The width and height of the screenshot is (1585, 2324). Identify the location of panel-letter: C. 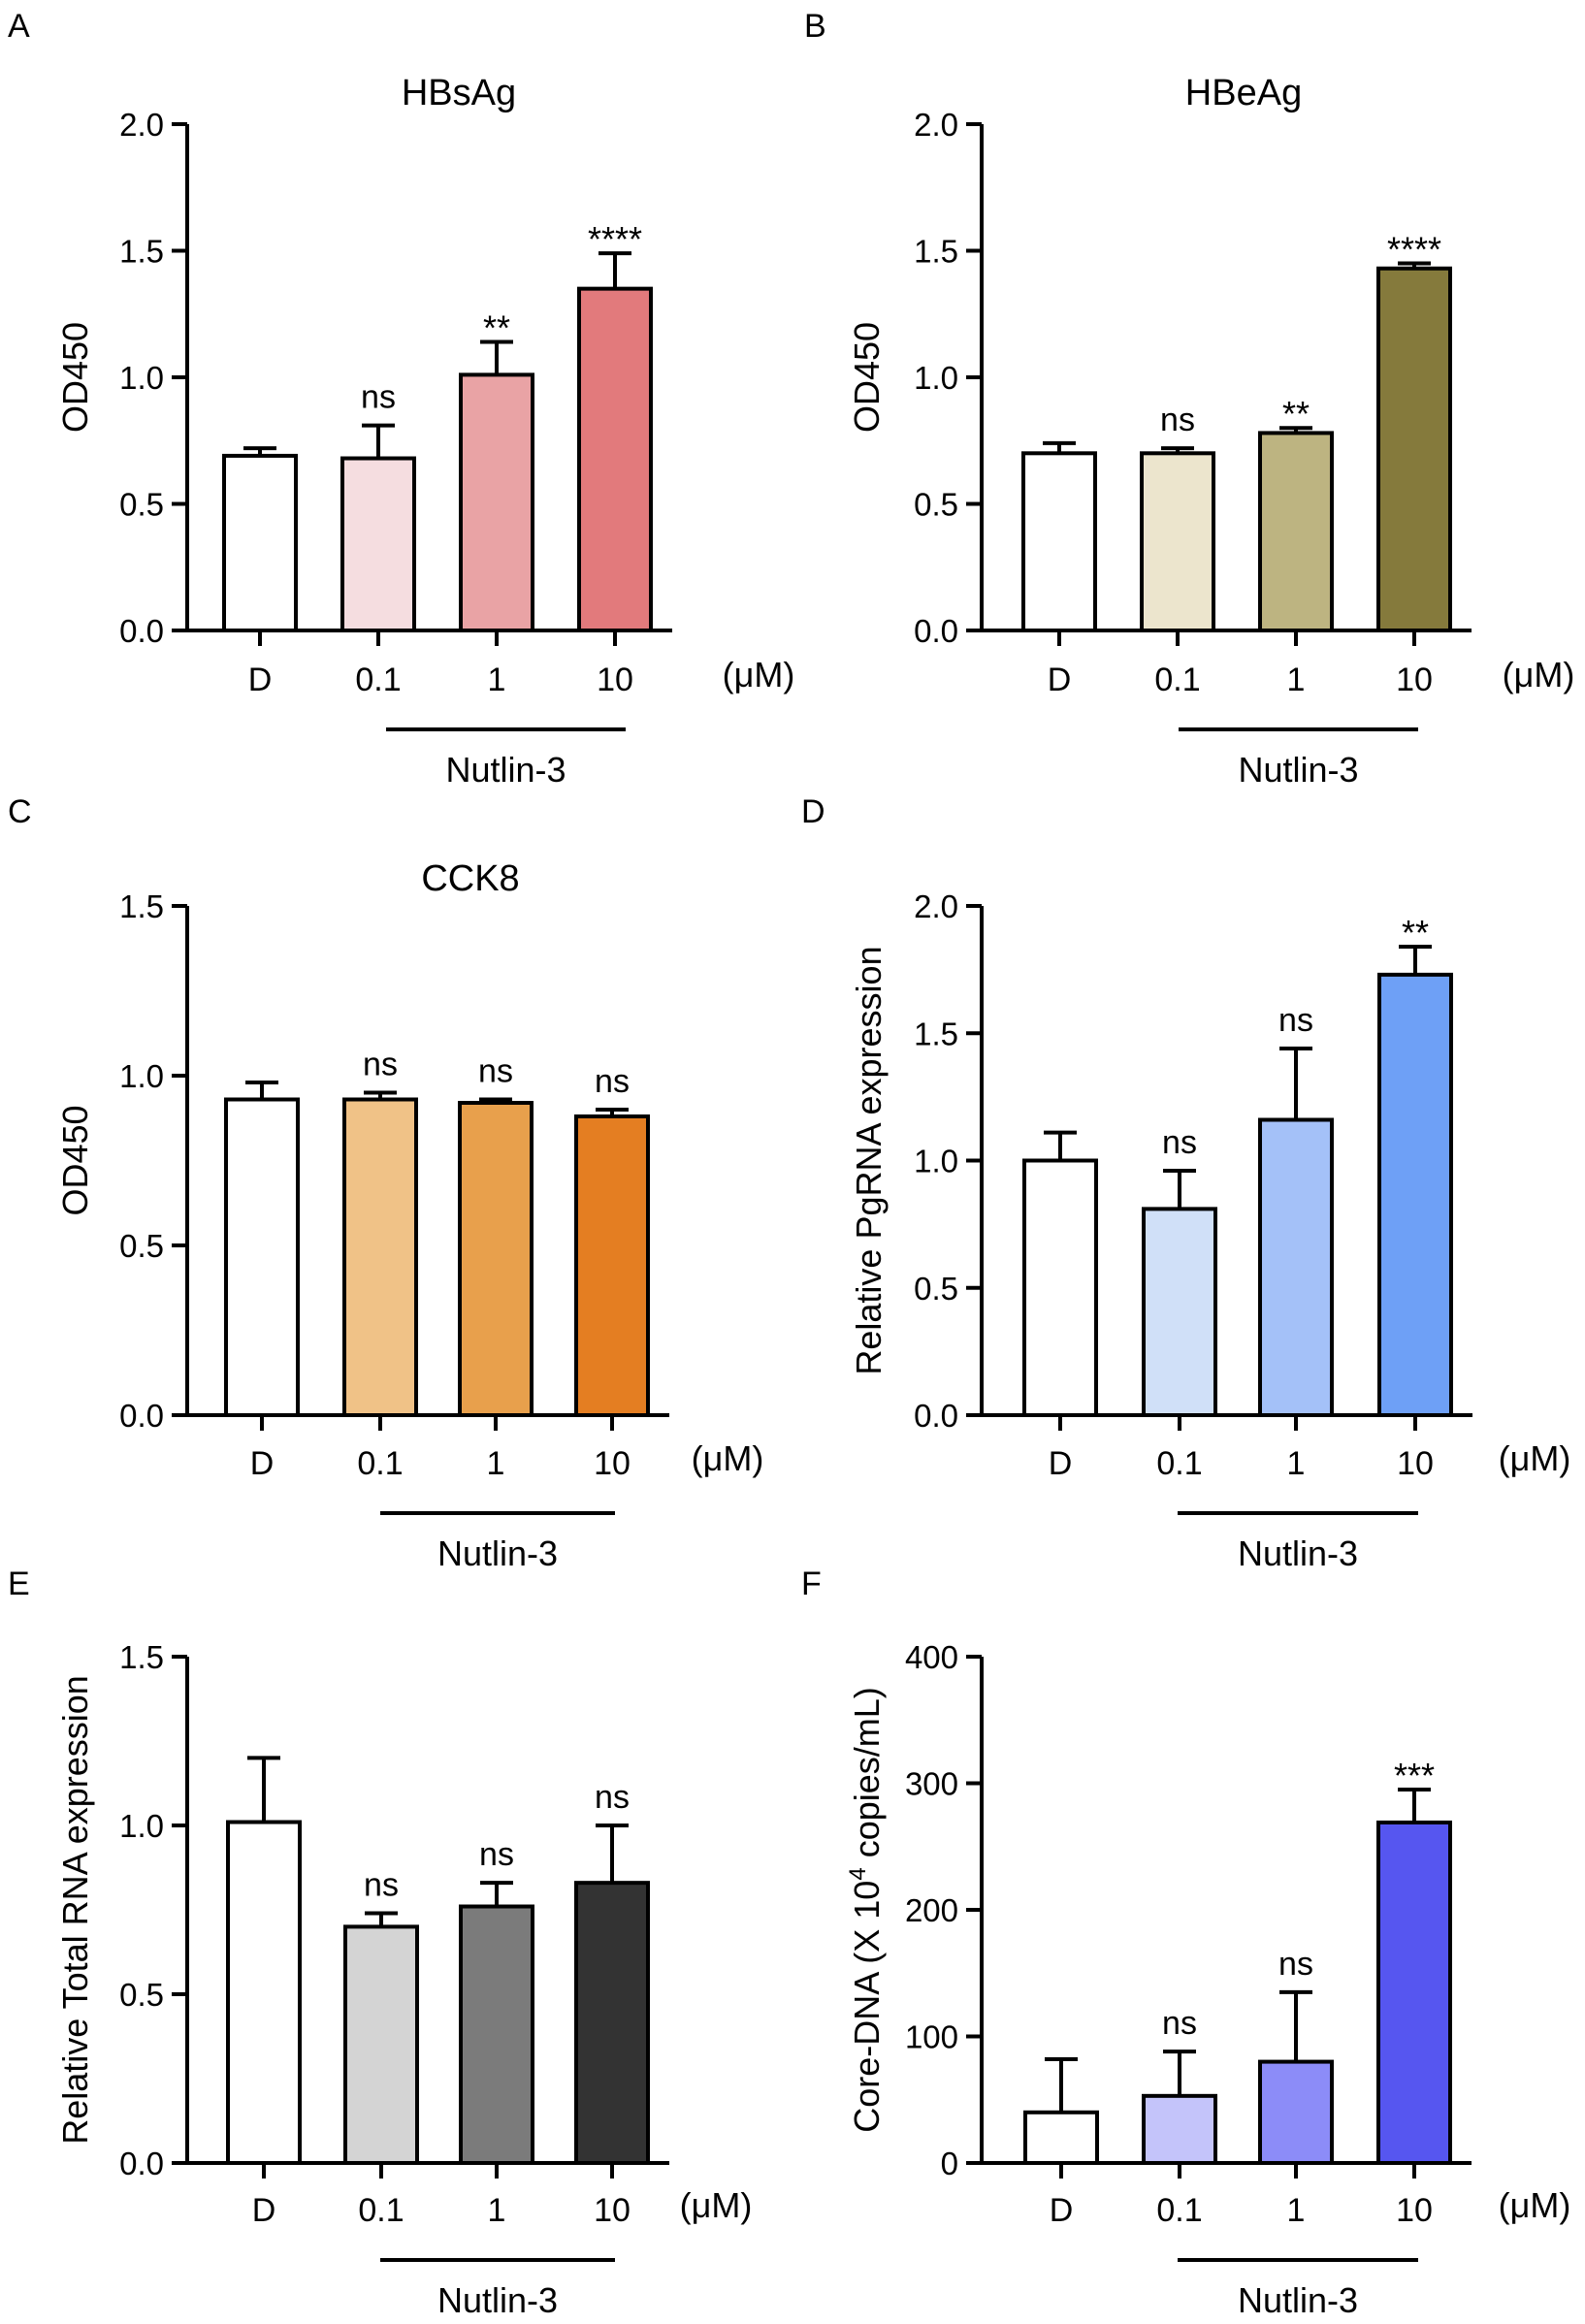
(20, 811).